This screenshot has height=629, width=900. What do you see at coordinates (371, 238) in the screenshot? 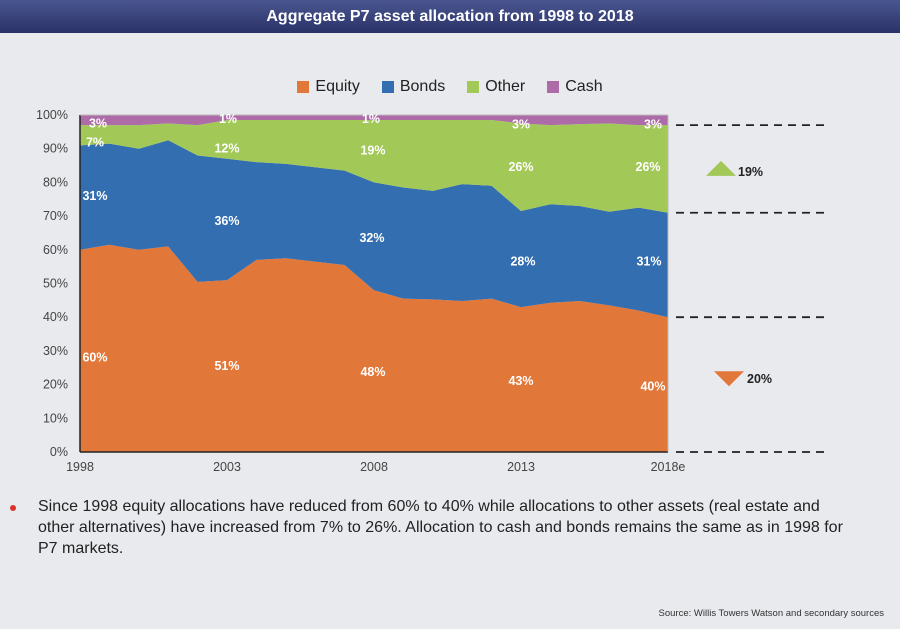
I see `data-label-bonds-2008: 32%` at bounding box center [371, 238].